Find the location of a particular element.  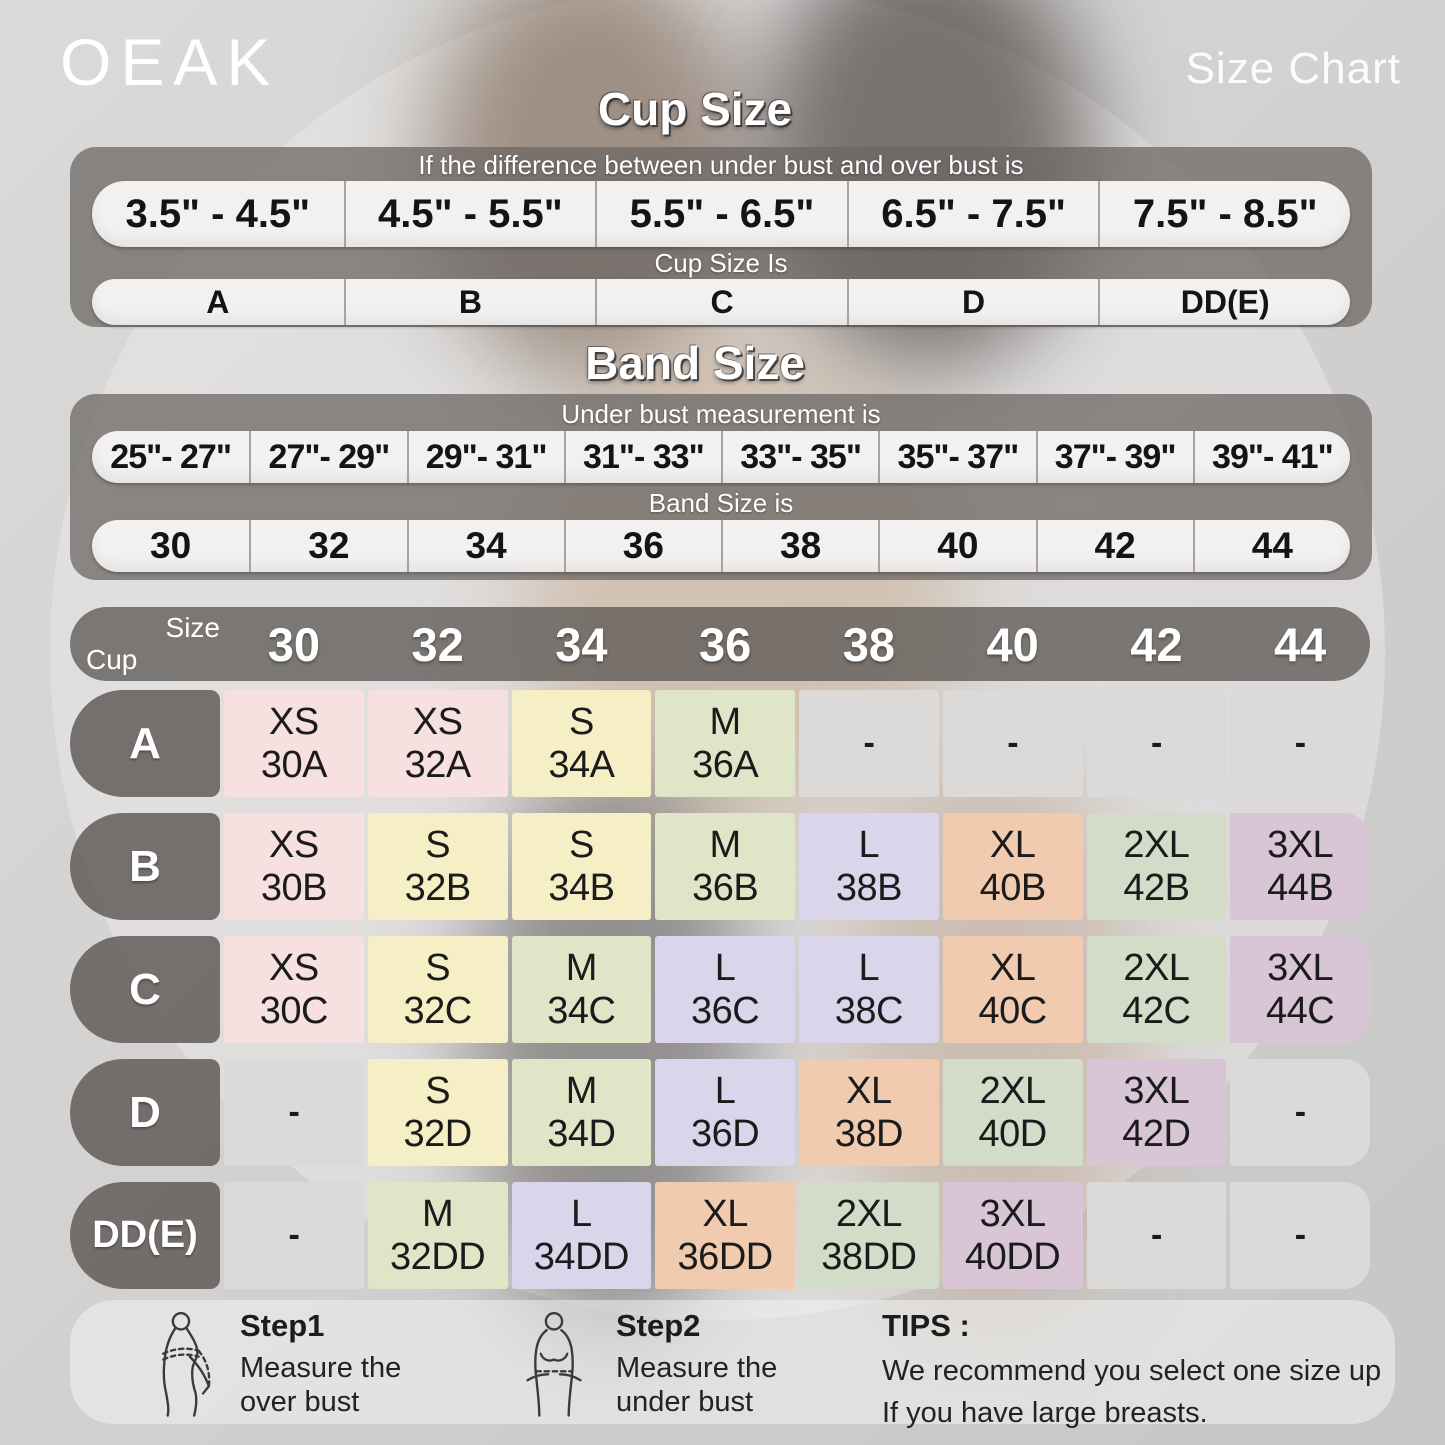

cup-letter-cell: C is located at coordinates (721, 302).